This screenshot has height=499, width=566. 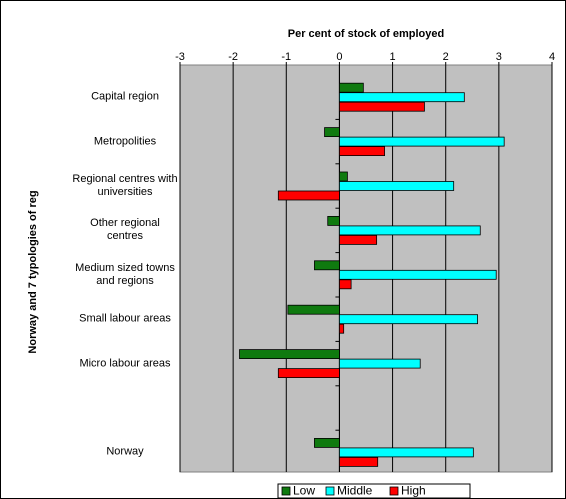 I want to click on chart-title: Per cent of stock of employed, so click(x=366, y=34).